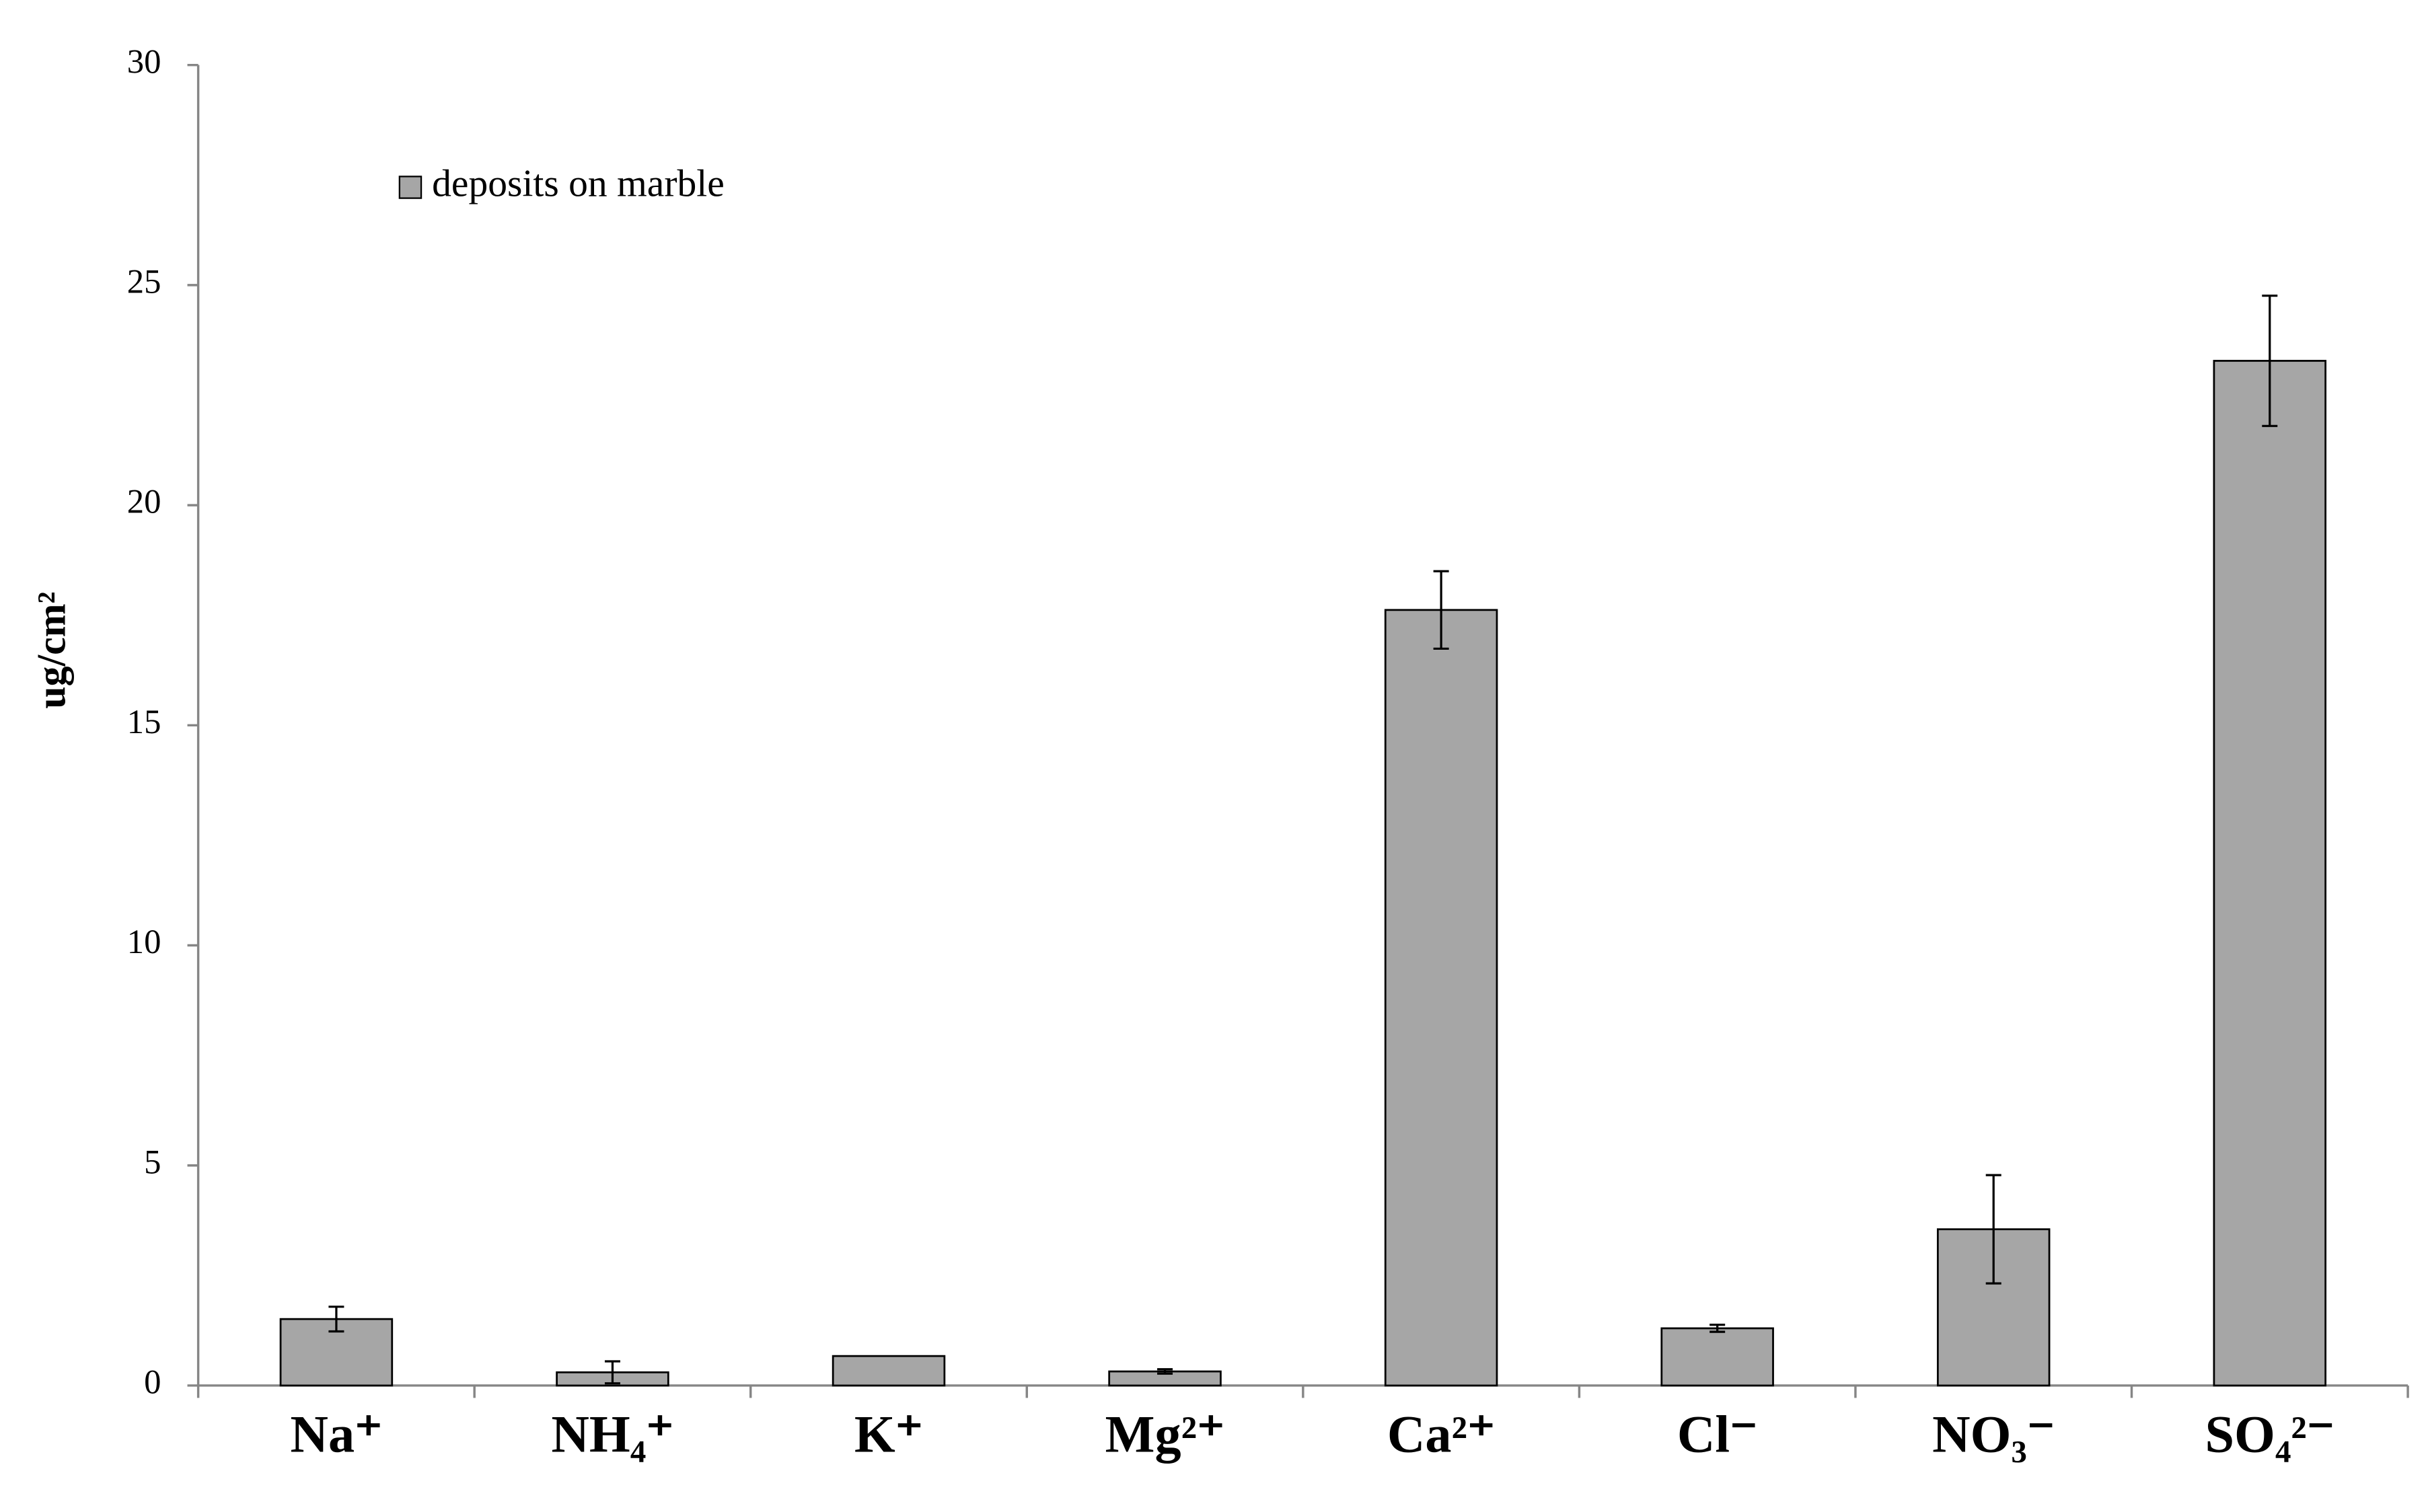  Describe the element at coordinates (144, 502) in the screenshot. I see `y-tick-label: 20` at that location.